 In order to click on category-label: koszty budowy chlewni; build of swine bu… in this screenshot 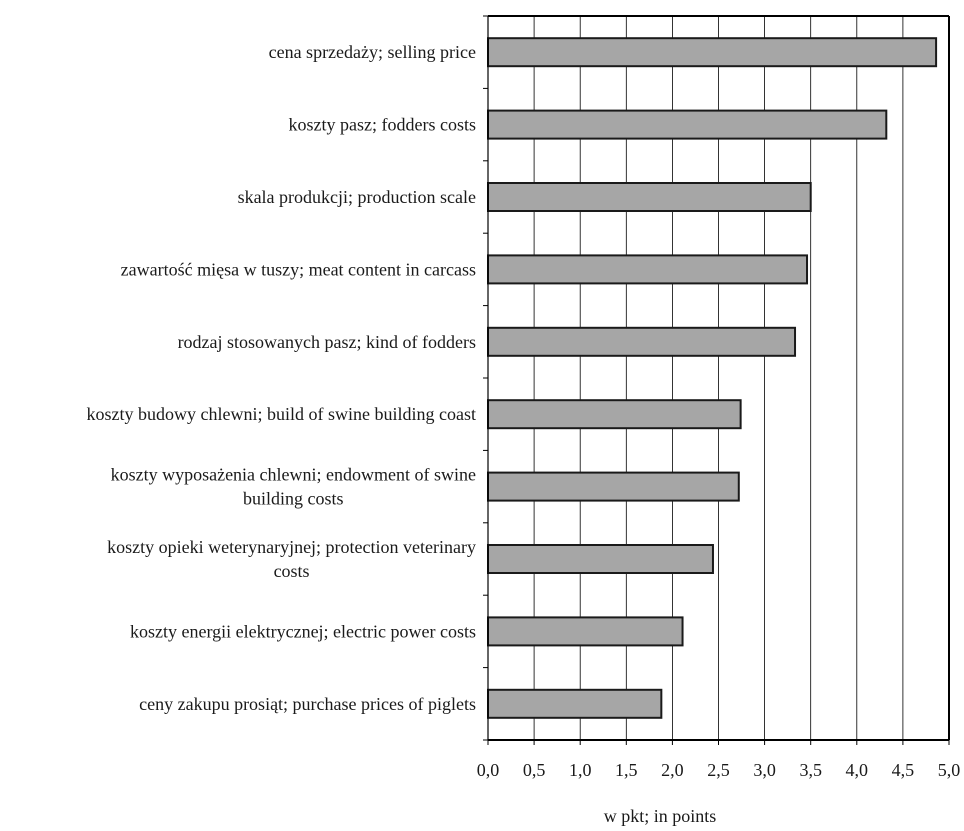, I will do `click(281, 414)`.